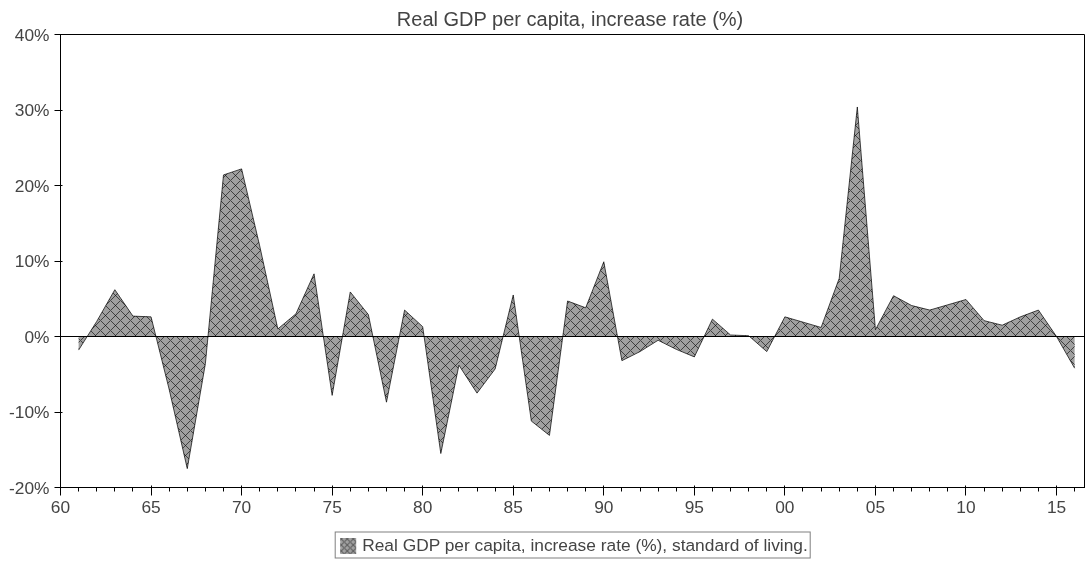 Image resolution: width=1085 pixels, height=579 pixels. What do you see at coordinates (1056, 506) in the screenshot?
I see `x-tick-label: 15` at bounding box center [1056, 506].